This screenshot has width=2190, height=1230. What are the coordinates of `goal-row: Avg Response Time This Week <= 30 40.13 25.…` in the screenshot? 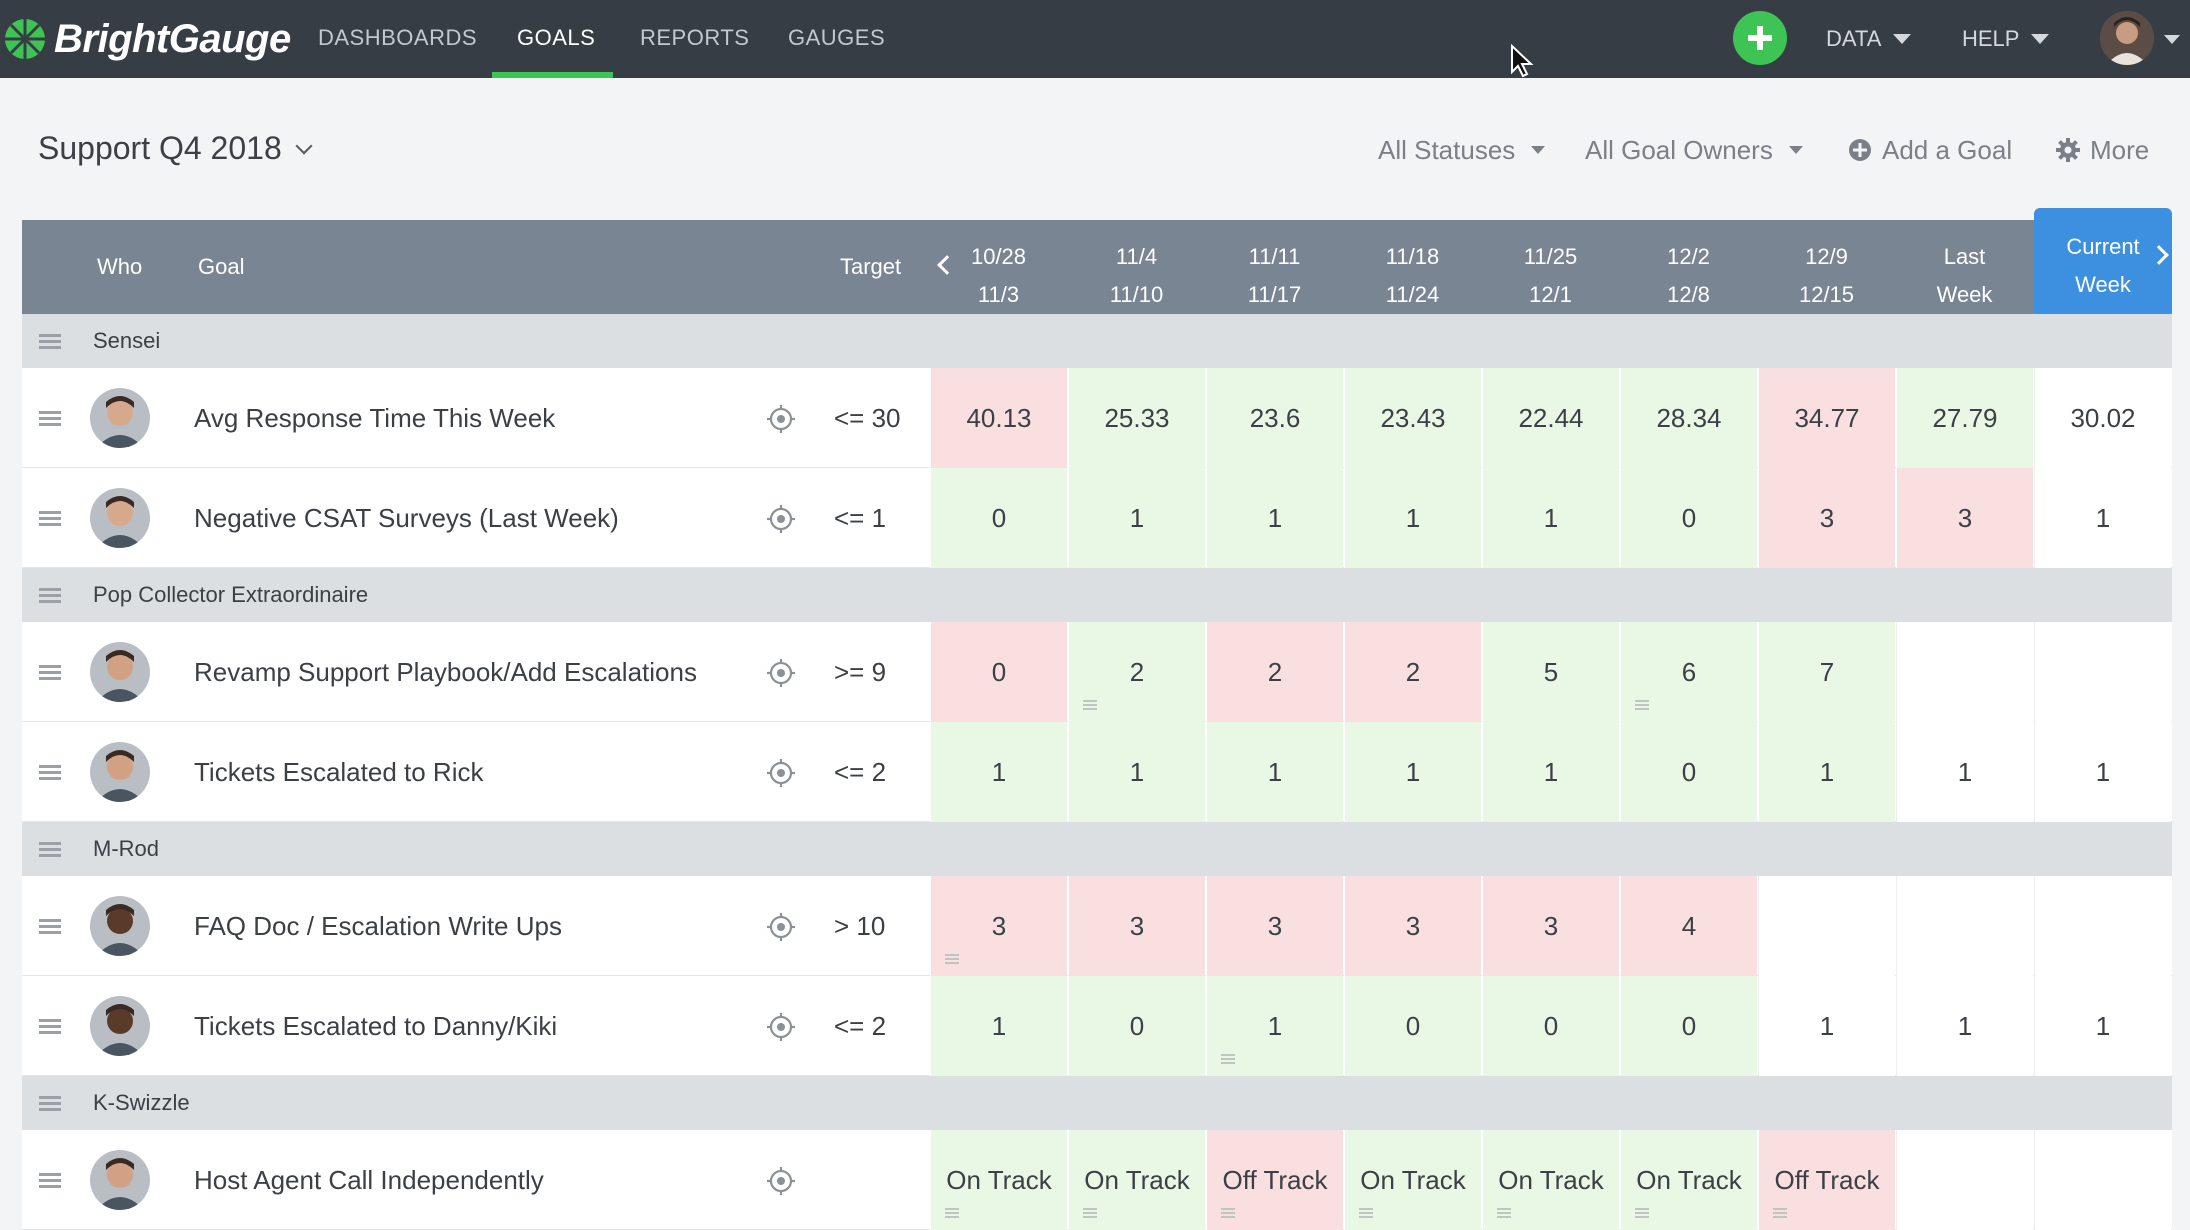 It's located at (1097, 418).